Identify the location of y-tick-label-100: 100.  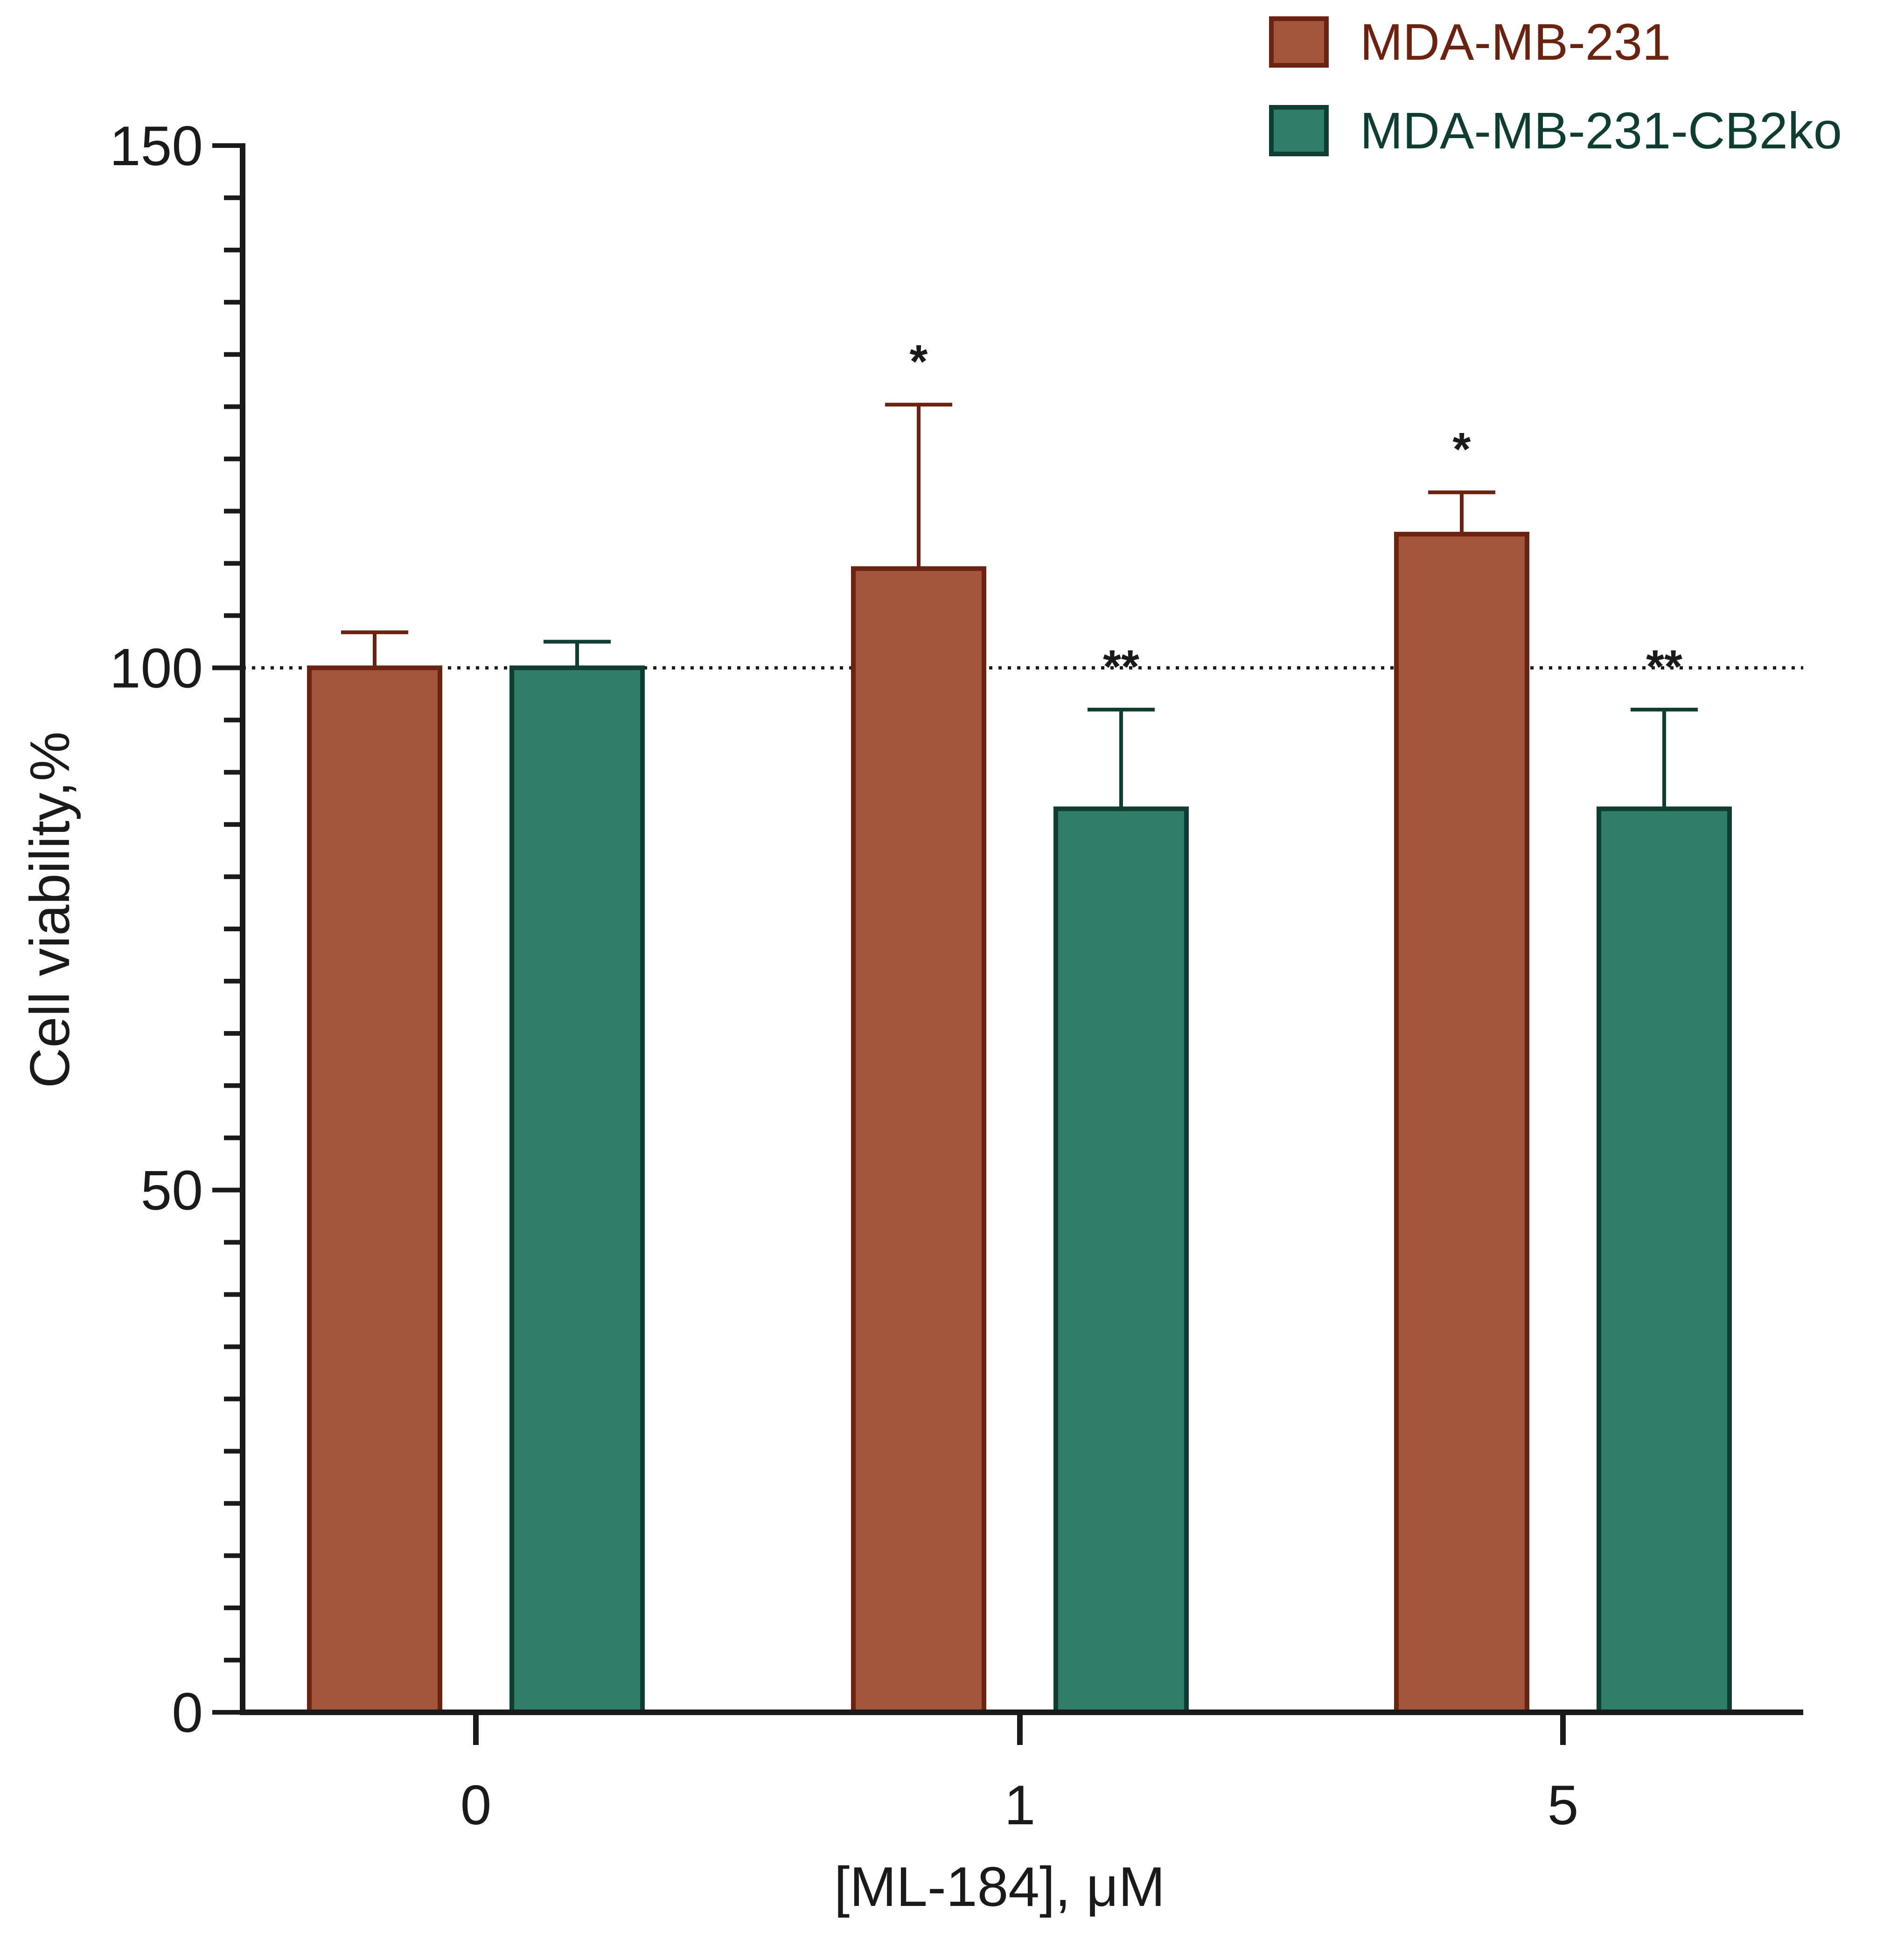
(157, 668).